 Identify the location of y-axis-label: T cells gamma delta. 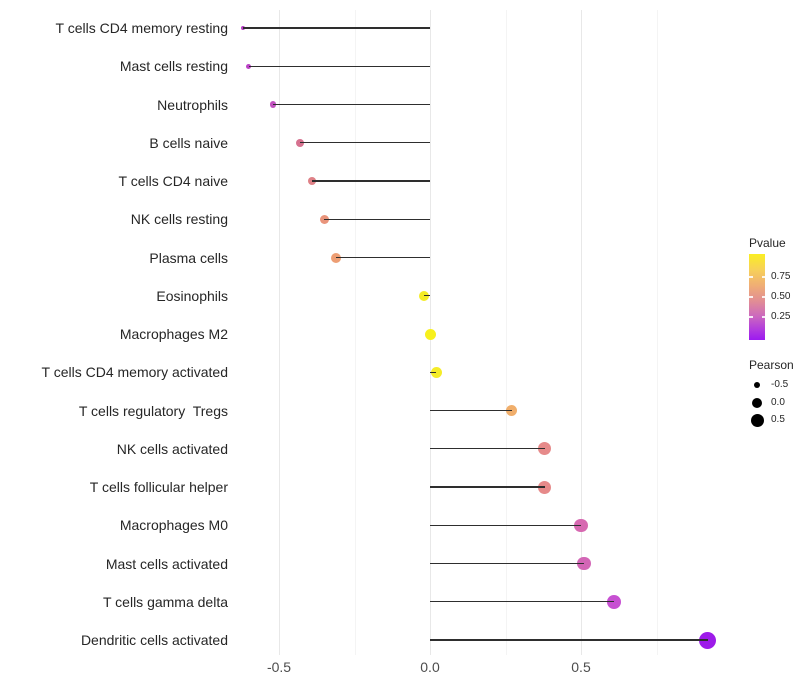
(165, 601).